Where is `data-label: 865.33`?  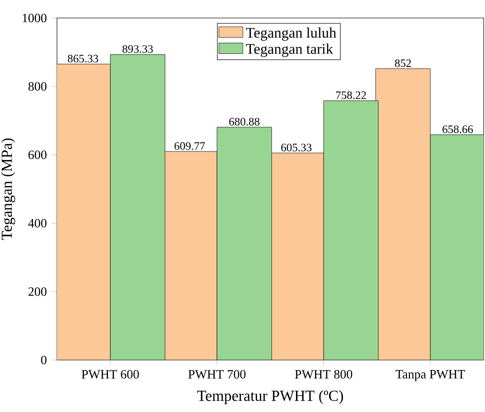 data-label: 865.33 is located at coordinates (83, 58).